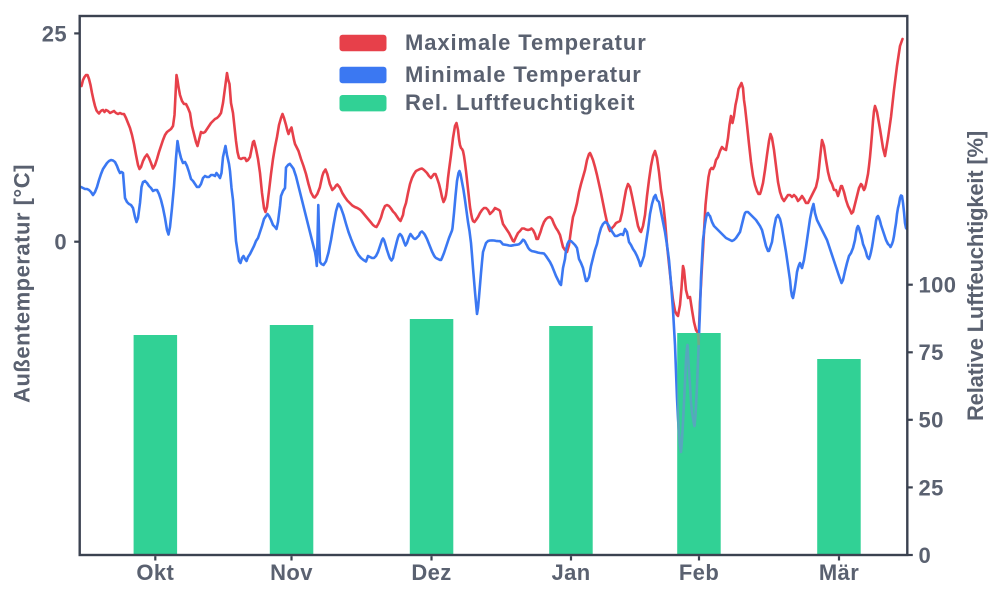 The image size is (1000, 605). What do you see at coordinates (431, 572) in the screenshot?
I see `svg-text: Dez` at bounding box center [431, 572].